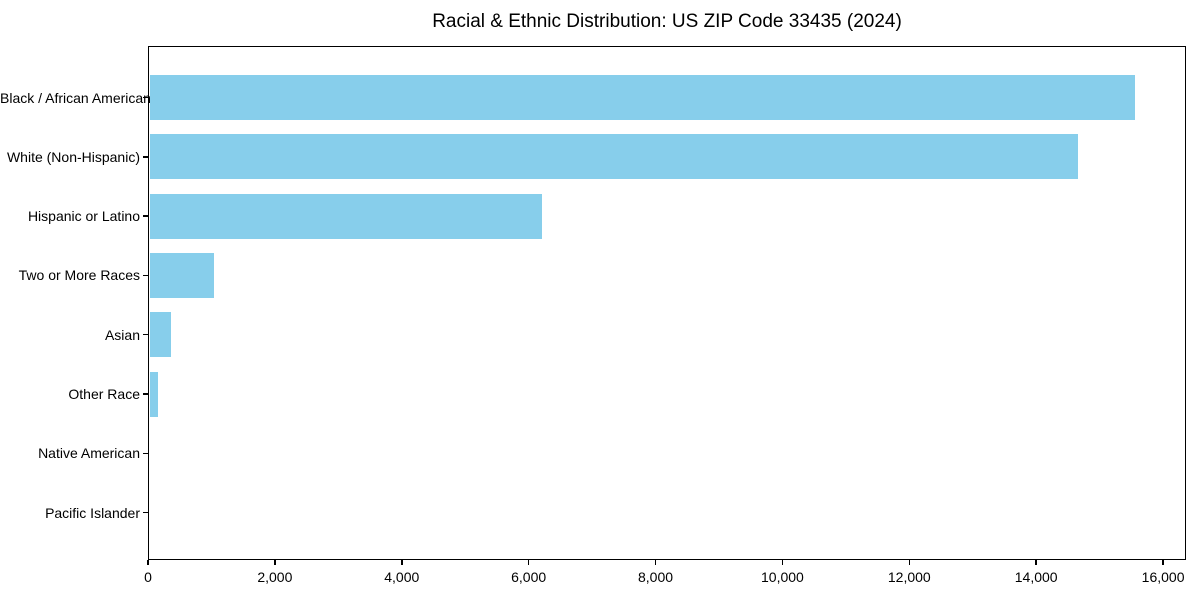  Describe the element at coordinates (73, 156) in the screenshot. I see `category-label: White (Non-Hispanic)` at that location.